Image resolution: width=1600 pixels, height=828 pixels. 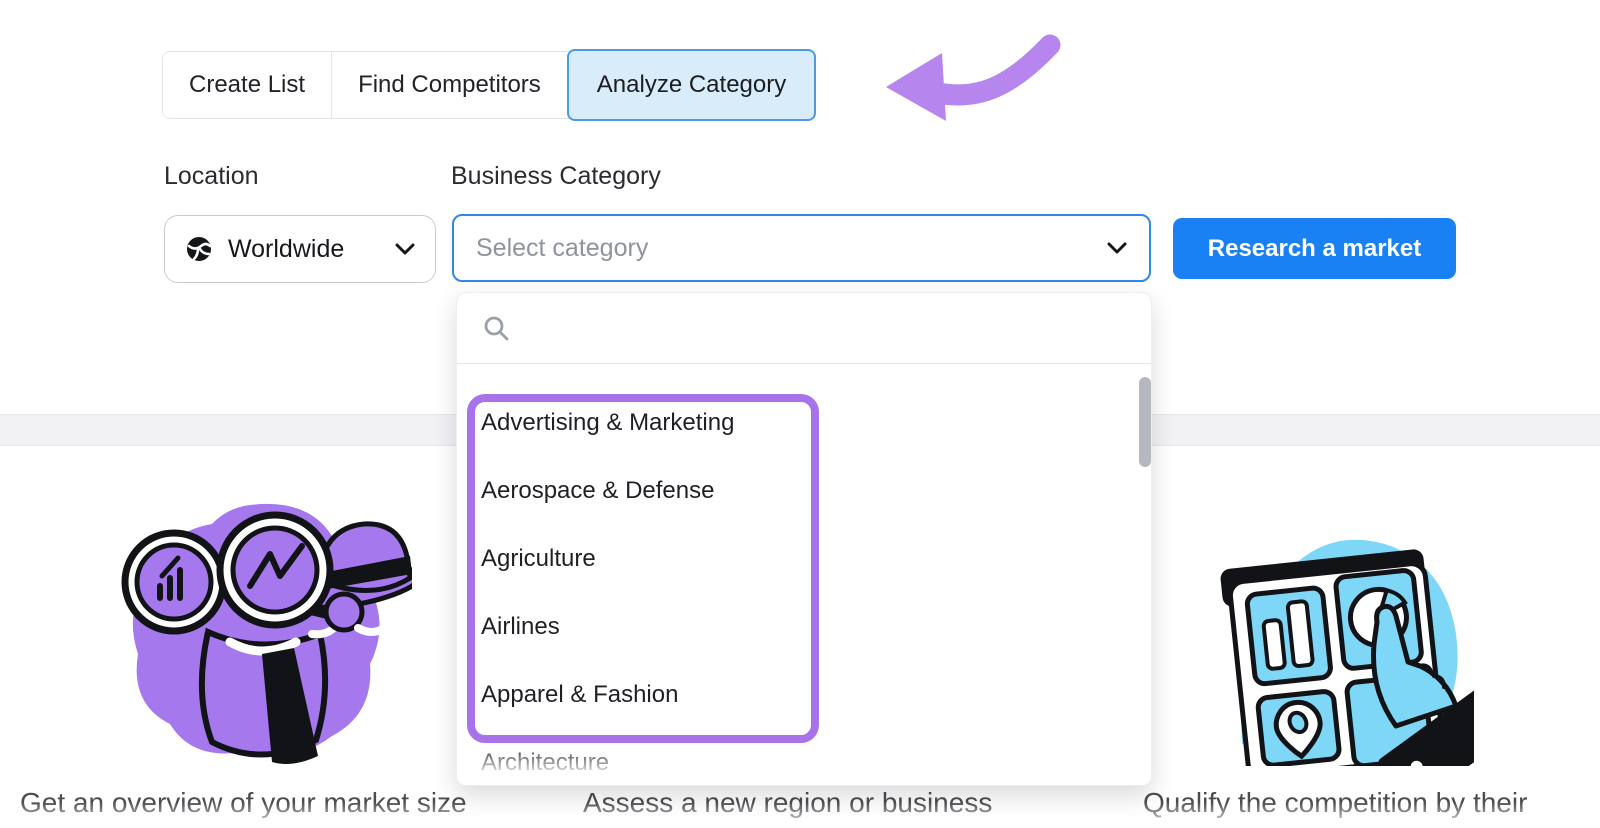 I want to click on location-value: Worldwide, so click(x=286, y=248).